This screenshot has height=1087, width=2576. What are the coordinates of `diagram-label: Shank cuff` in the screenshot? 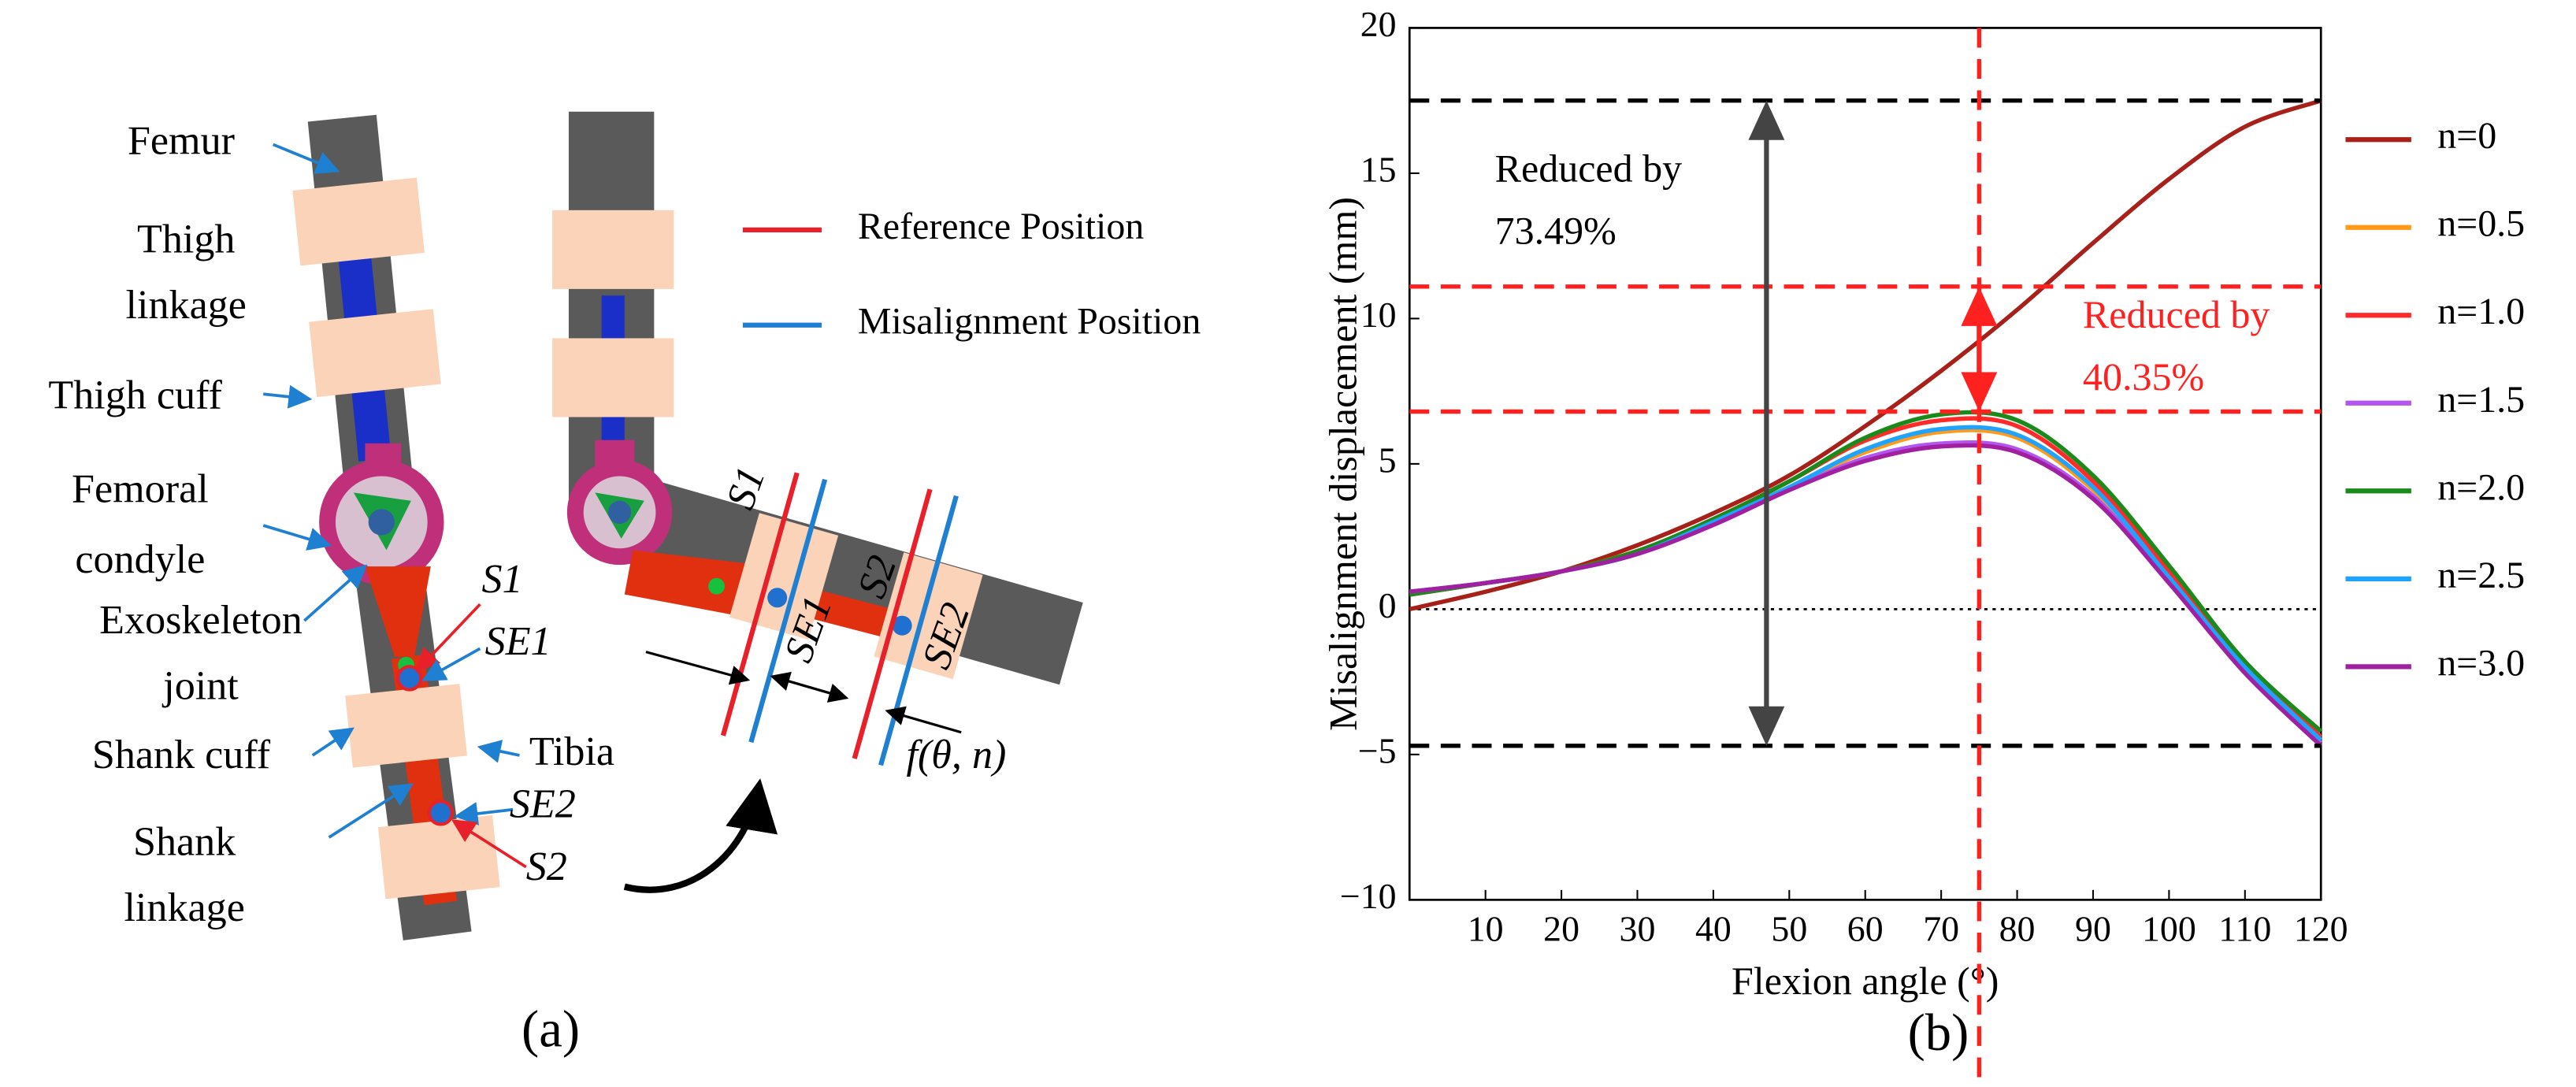 It's located at (181, 755).